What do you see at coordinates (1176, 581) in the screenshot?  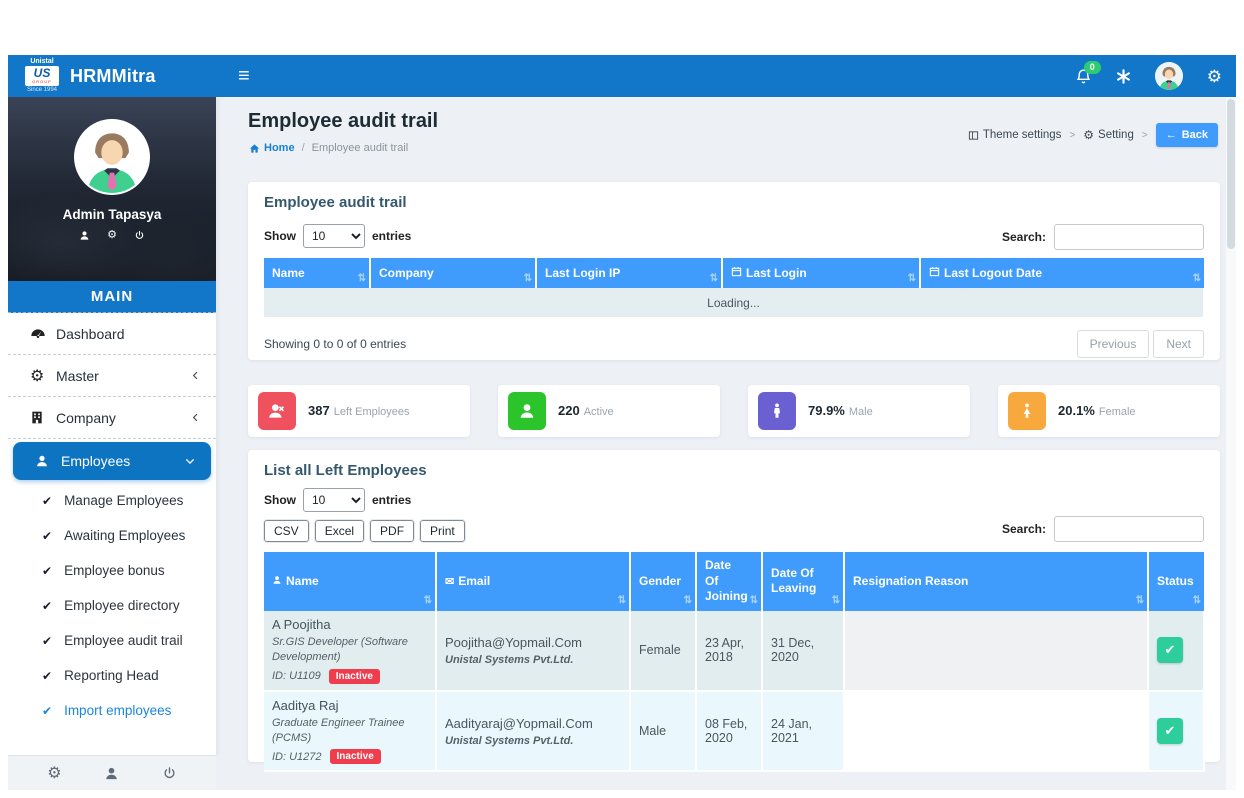 I see `column-header-status: Status ⇅` at bounding box center [1176, 581].